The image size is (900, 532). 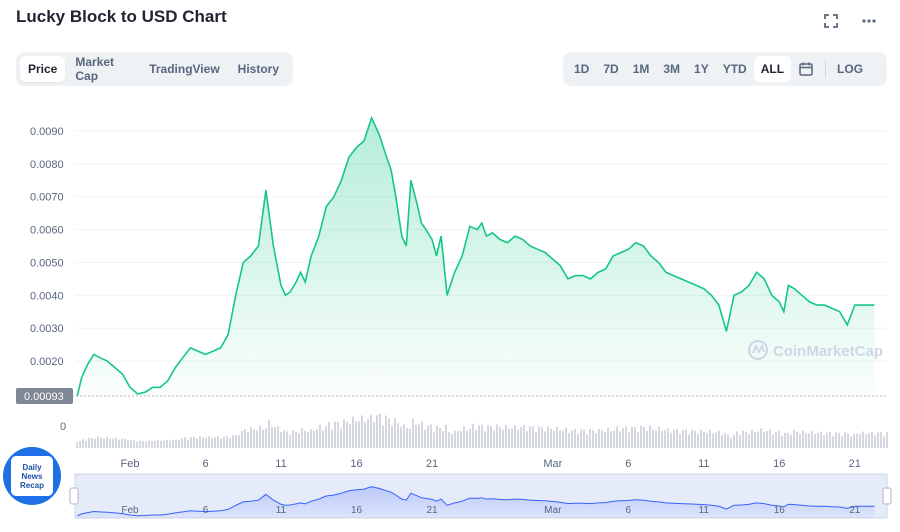 What do you see at coordinates (47, 263) in the screenshot?
I see `y-tick-label: 0.0050` at bounding box center [47, 263].